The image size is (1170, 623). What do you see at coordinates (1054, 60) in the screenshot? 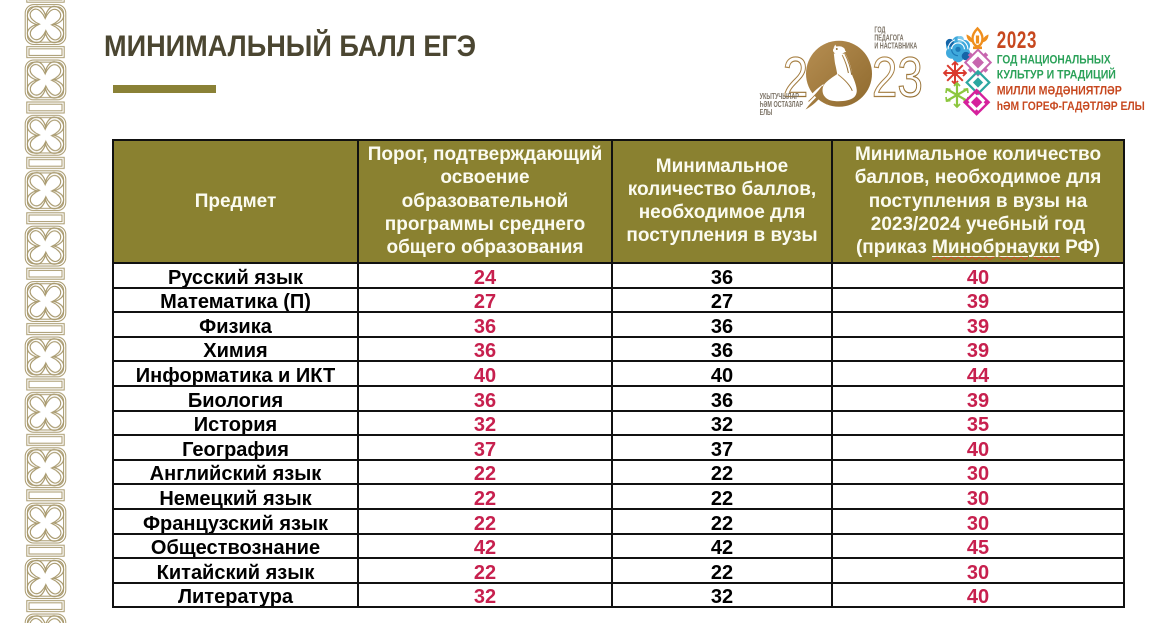
I see `svg-text: ГОД НАЦИОНАЛЬНЫХ` at bounding box center [1054, 60].